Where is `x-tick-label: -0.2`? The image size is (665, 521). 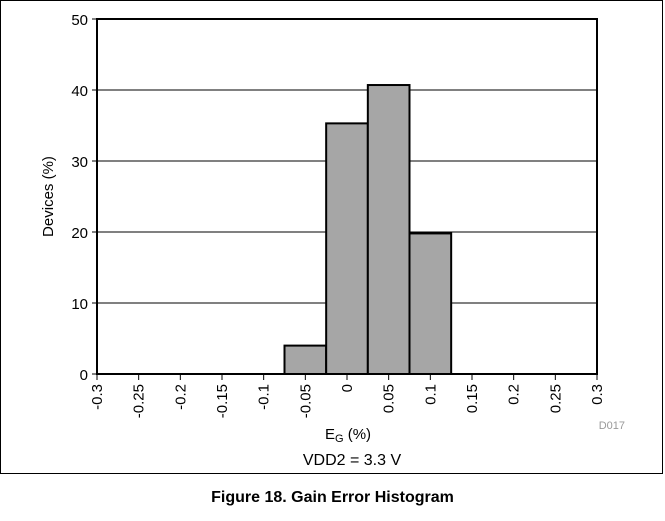 x-tick-label: -0.2 is located at coordinates (180, 397).